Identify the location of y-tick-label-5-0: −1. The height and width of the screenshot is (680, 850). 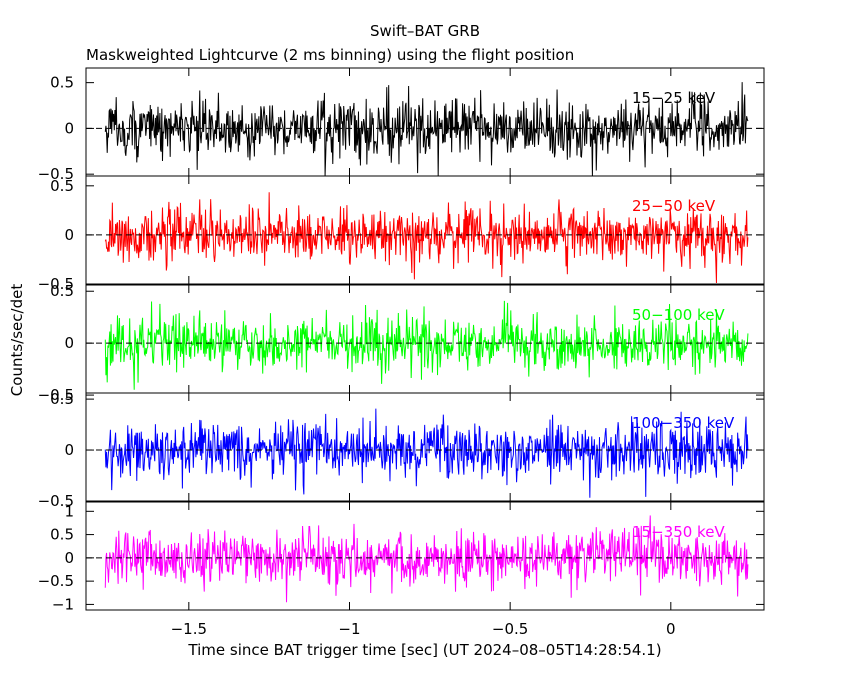
(63, 604).